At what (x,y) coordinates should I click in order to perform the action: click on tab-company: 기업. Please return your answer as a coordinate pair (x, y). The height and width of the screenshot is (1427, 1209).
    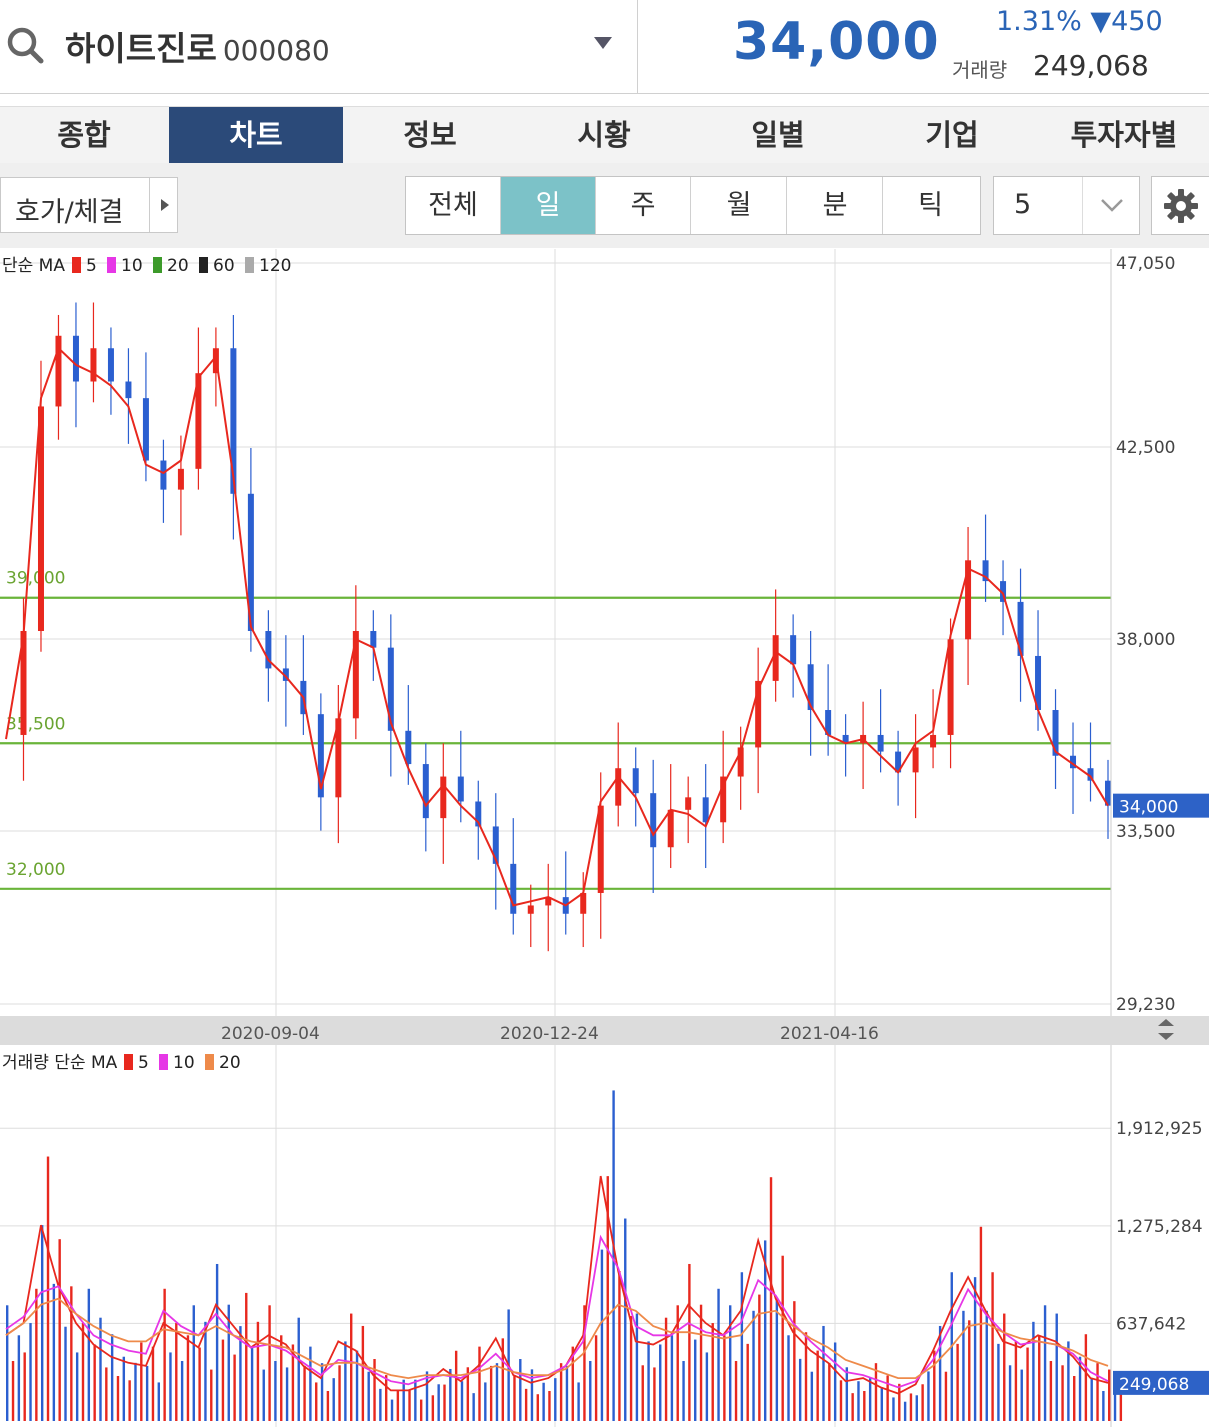
    Looking at the image, I should click on (952, 135).